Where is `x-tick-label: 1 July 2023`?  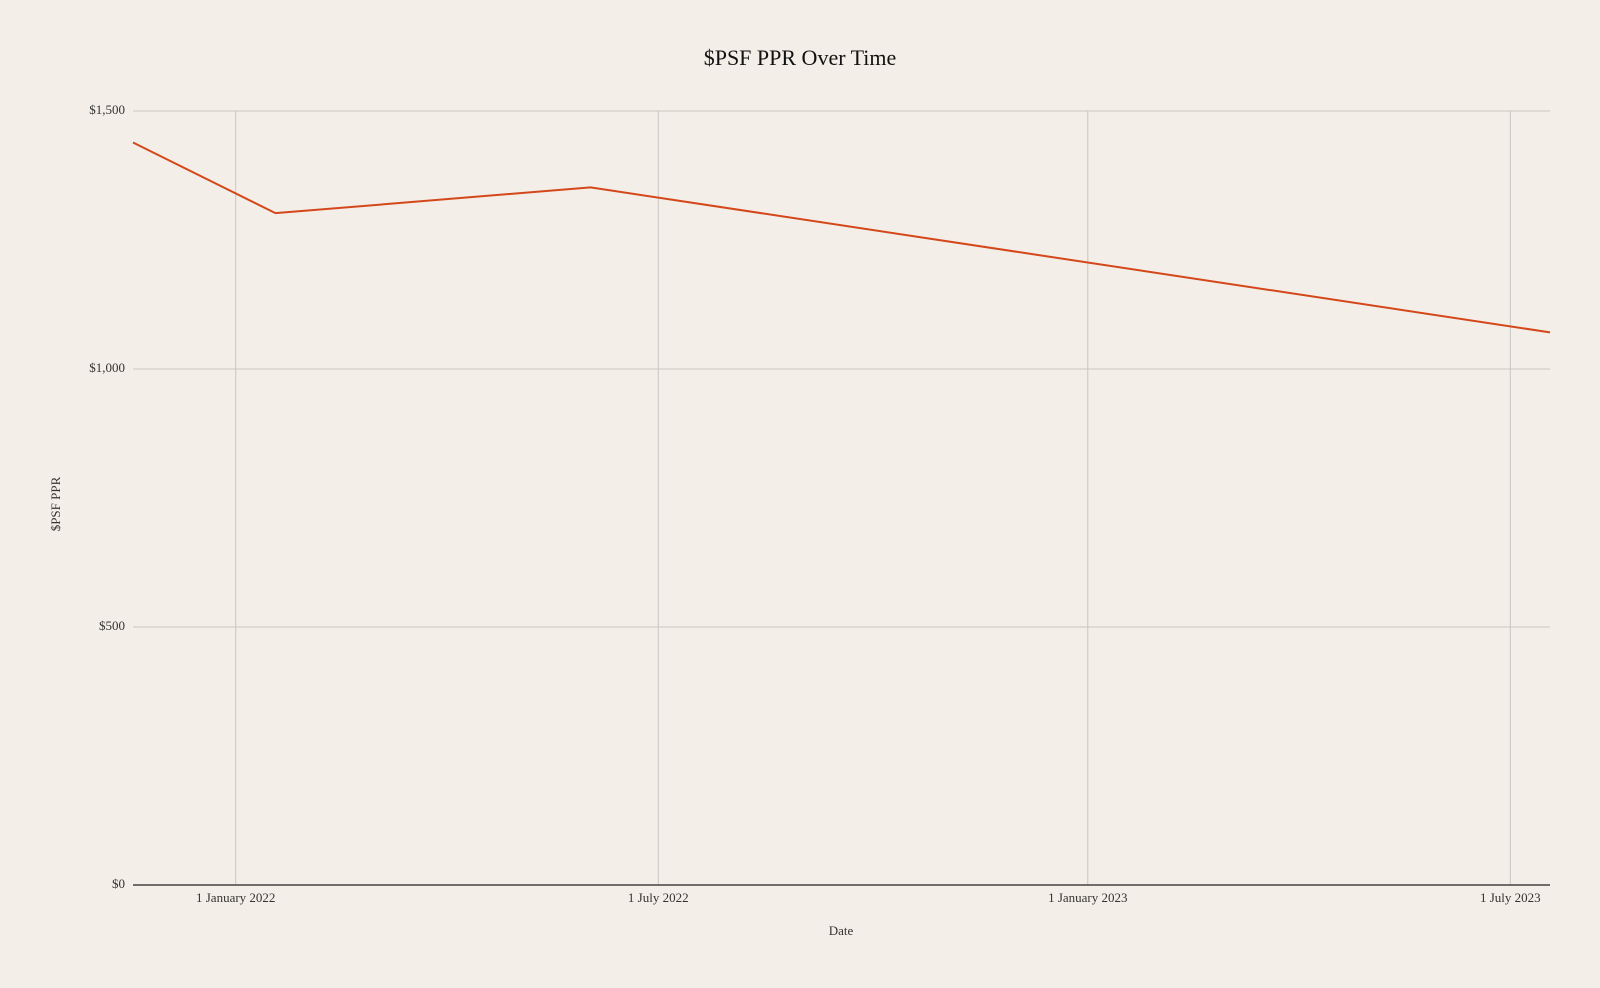 x-tick-label: 1 July 2023 is located at coordinates (1510, 897).